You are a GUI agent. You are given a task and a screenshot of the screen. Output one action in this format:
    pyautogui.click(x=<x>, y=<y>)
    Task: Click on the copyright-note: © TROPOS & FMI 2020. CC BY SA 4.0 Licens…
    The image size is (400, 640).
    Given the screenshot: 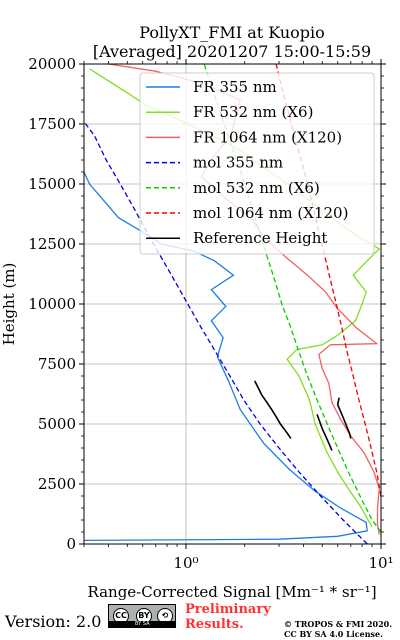 What is the action you would take?
    pyautogui.click(x=338, y=629)
    